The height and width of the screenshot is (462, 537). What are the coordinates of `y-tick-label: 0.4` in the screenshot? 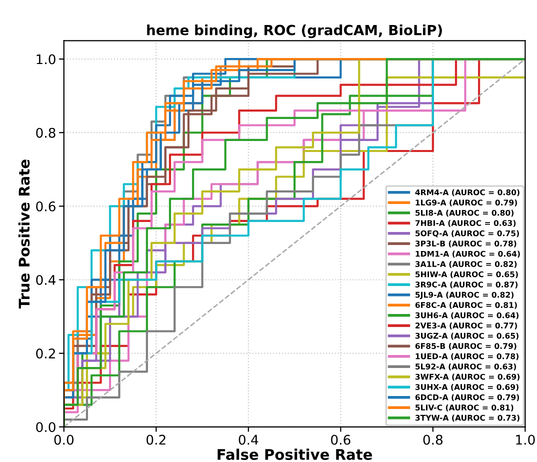 It's located at (46, 279).